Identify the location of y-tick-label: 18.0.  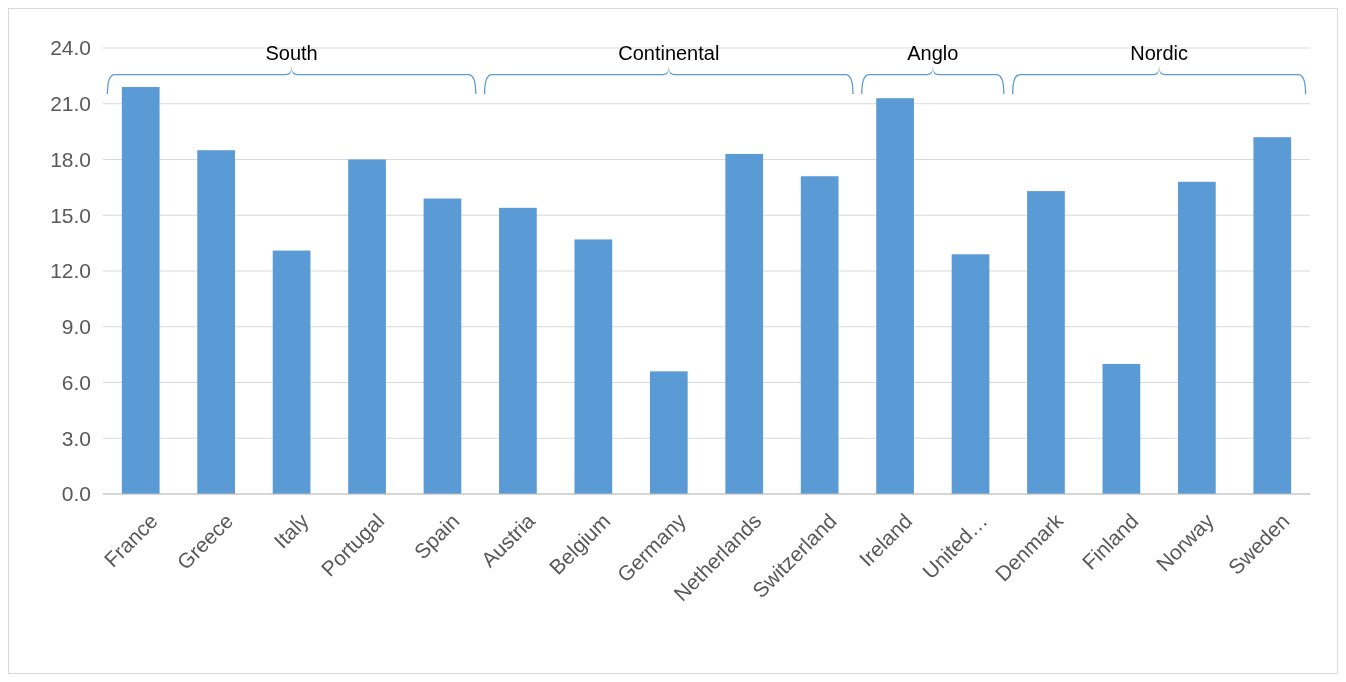
(70, 159).